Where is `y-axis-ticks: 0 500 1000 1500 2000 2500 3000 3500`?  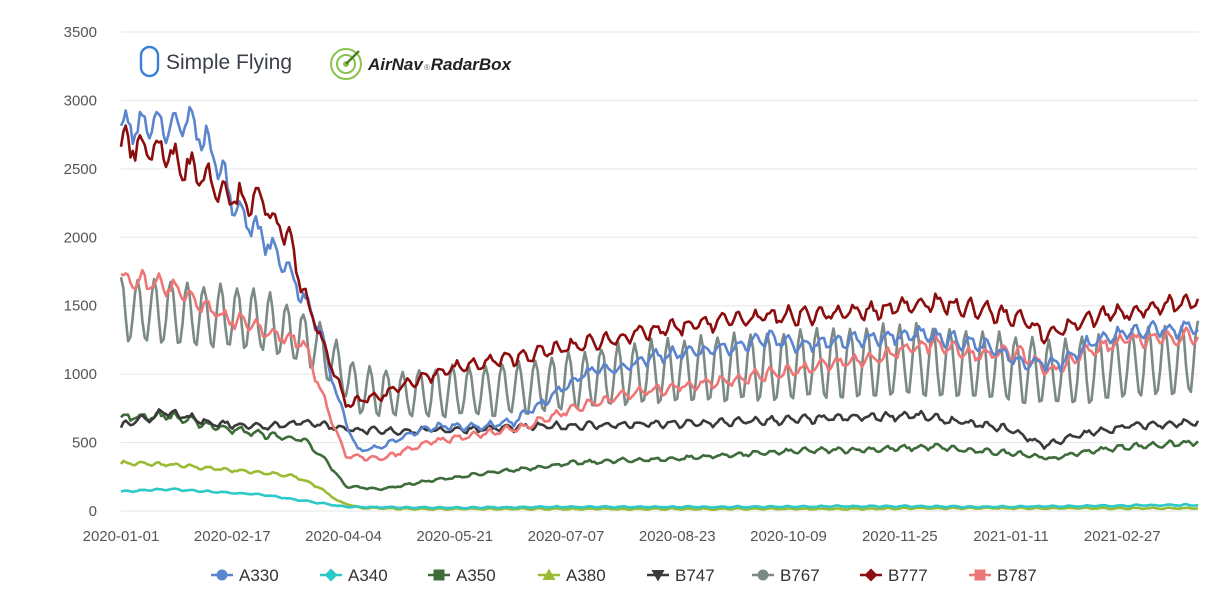 y-axis-ticks: 0 500 1000 1500 2000 2500 3000 3500 is located at coordinates (80, 272).